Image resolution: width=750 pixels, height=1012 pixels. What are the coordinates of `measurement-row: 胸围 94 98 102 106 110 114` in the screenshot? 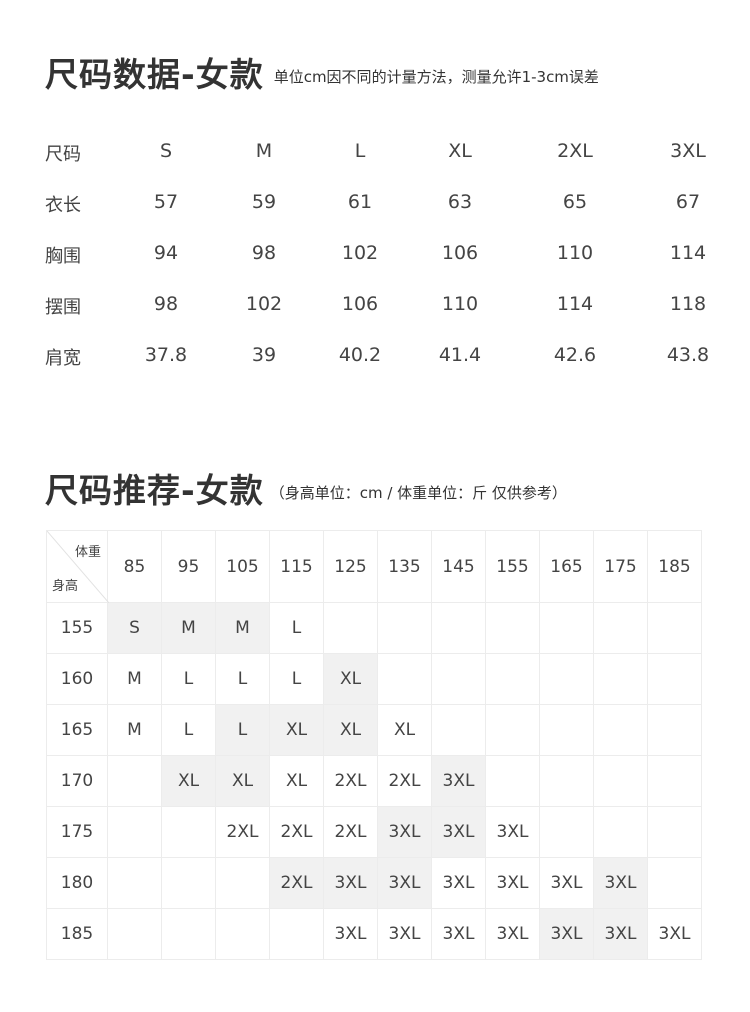 It's located at (375, 257).